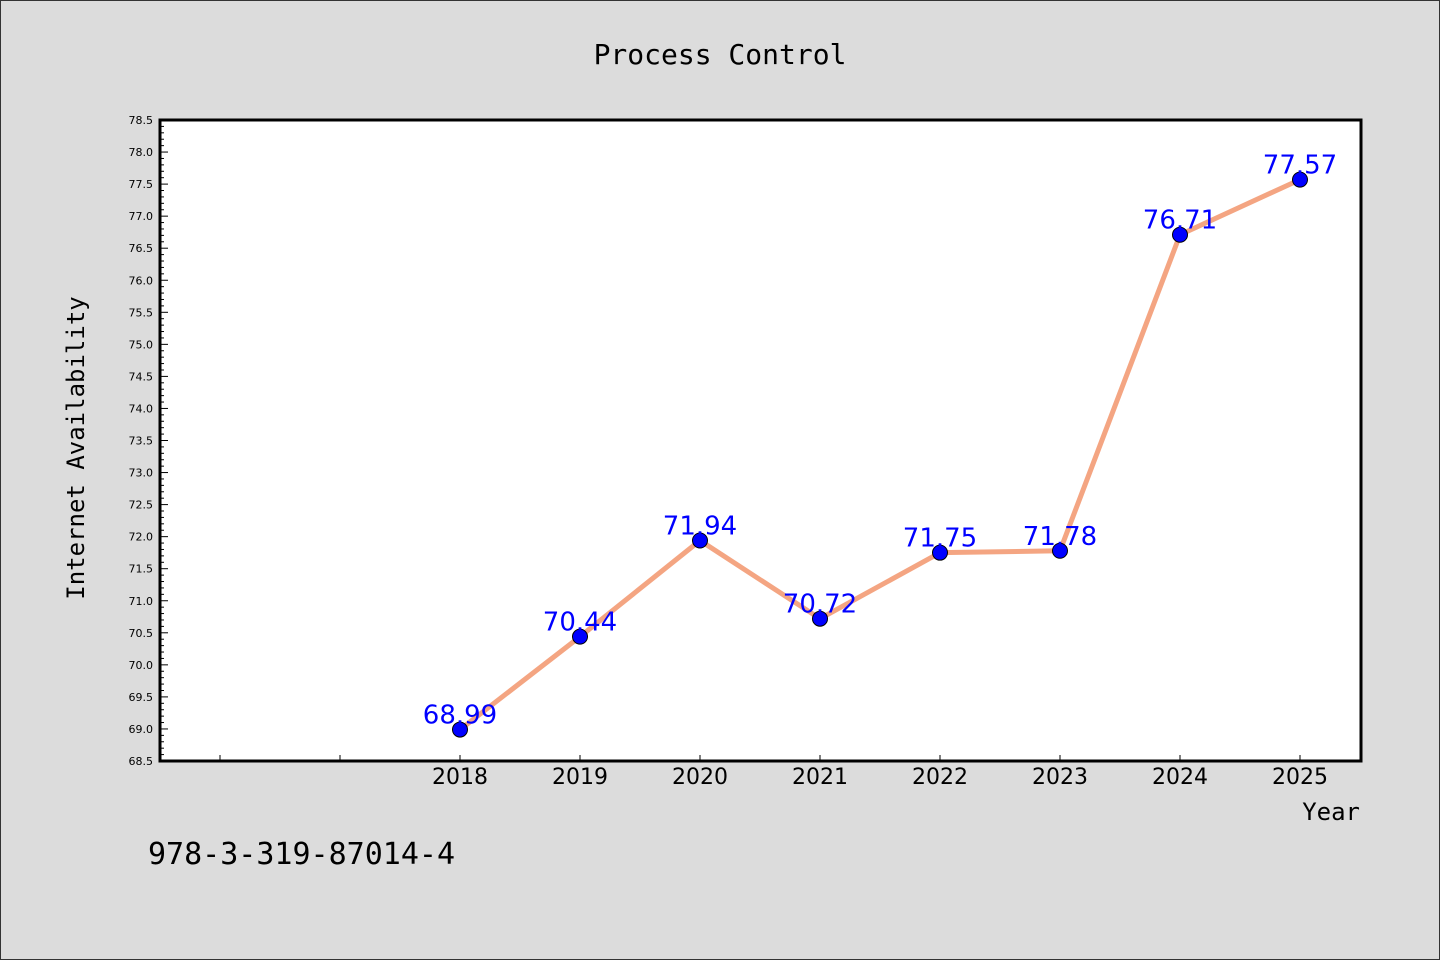 This screenshot has height=960, width=1440. What do you see at coordinates (580, 623) in the screenshot?
I see `data-label: 70.44` at bounding box center [580, 623].